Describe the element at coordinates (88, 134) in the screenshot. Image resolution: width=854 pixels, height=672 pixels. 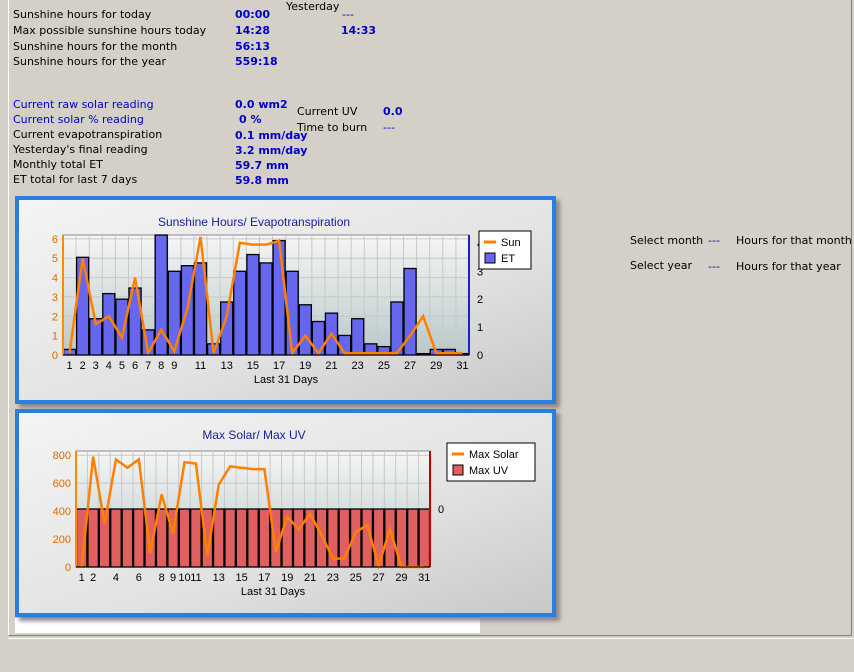
I see `et-label: Current evapotranspiration` at that location.